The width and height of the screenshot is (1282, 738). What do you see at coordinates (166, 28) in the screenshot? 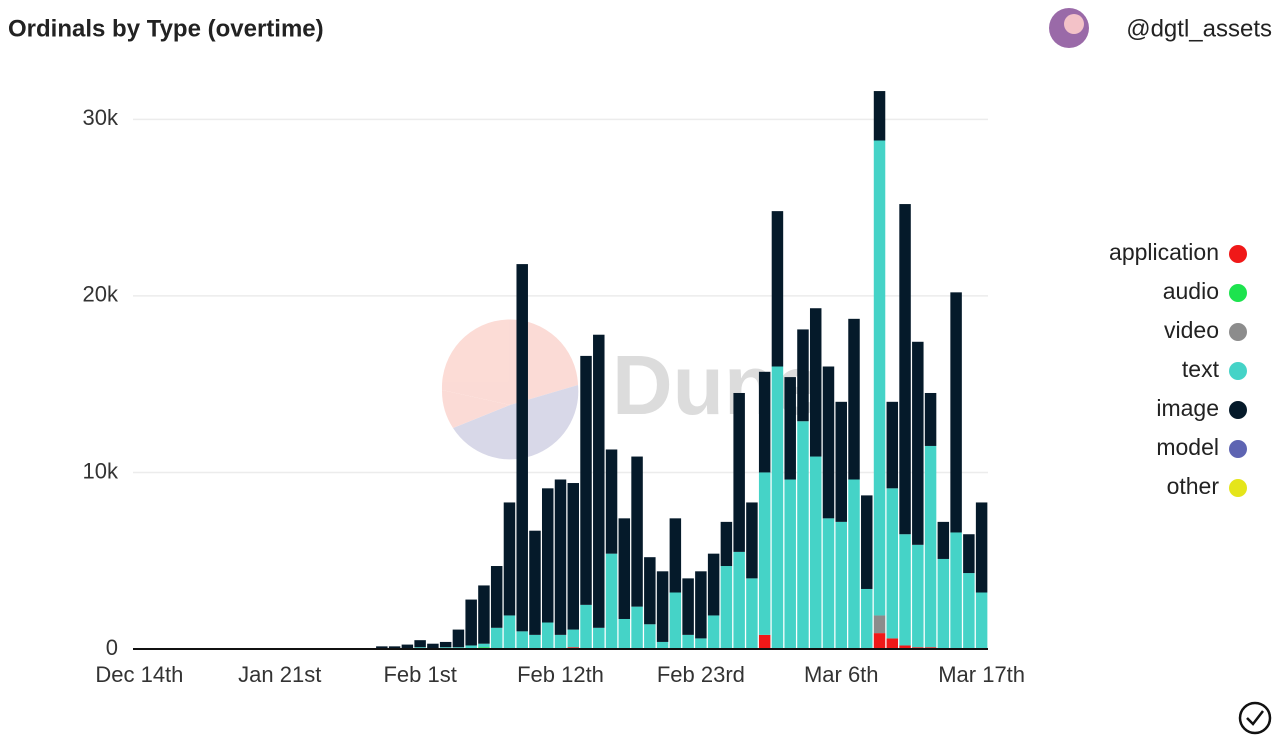
I see `chart-title: Ordinals by Type (overtime)` at bounding box center [166, 28].